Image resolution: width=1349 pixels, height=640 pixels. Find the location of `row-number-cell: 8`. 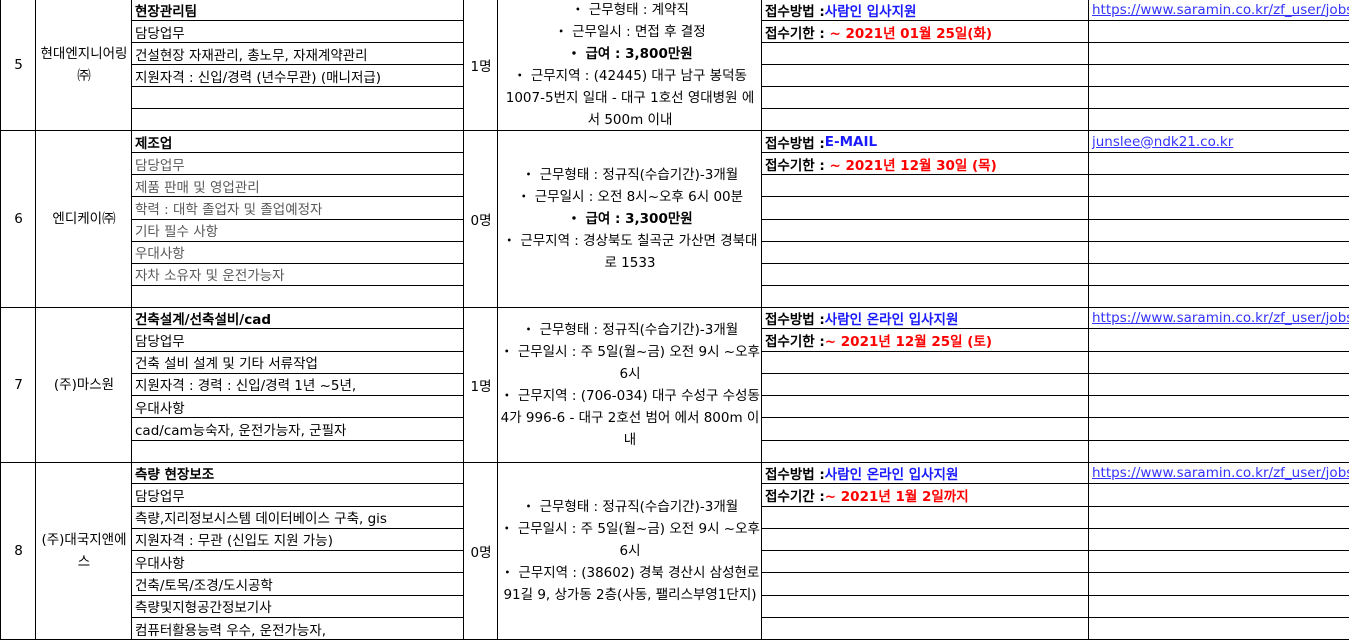

row-number-cell: 8 is located at coordinates (18, 550).